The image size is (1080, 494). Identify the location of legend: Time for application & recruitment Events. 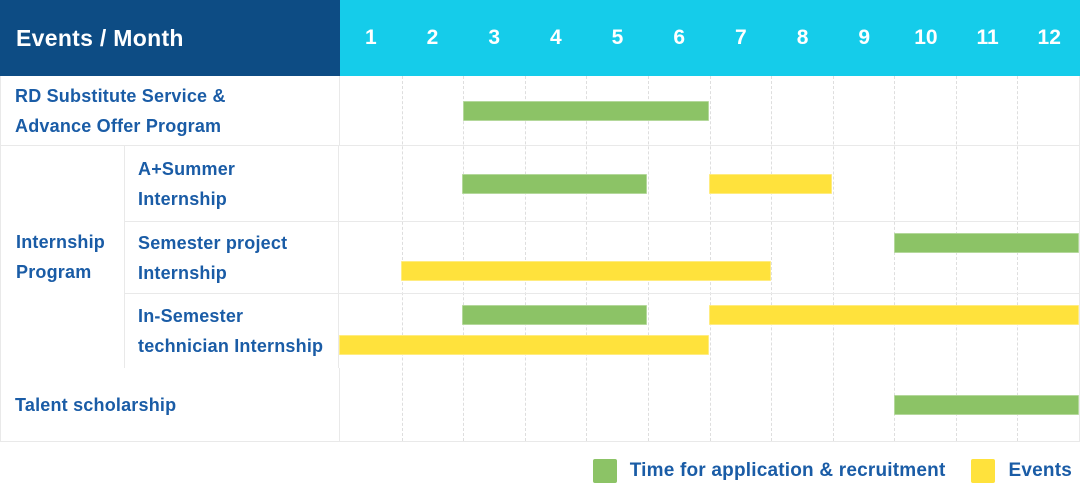
(540, 471).